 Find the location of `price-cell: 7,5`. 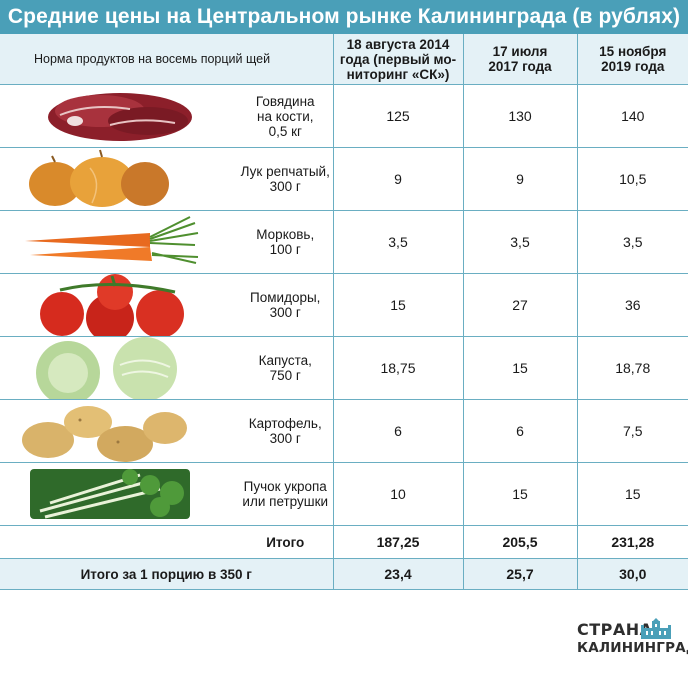

price-cell: 7,5 is located at coordinates (632, 431).